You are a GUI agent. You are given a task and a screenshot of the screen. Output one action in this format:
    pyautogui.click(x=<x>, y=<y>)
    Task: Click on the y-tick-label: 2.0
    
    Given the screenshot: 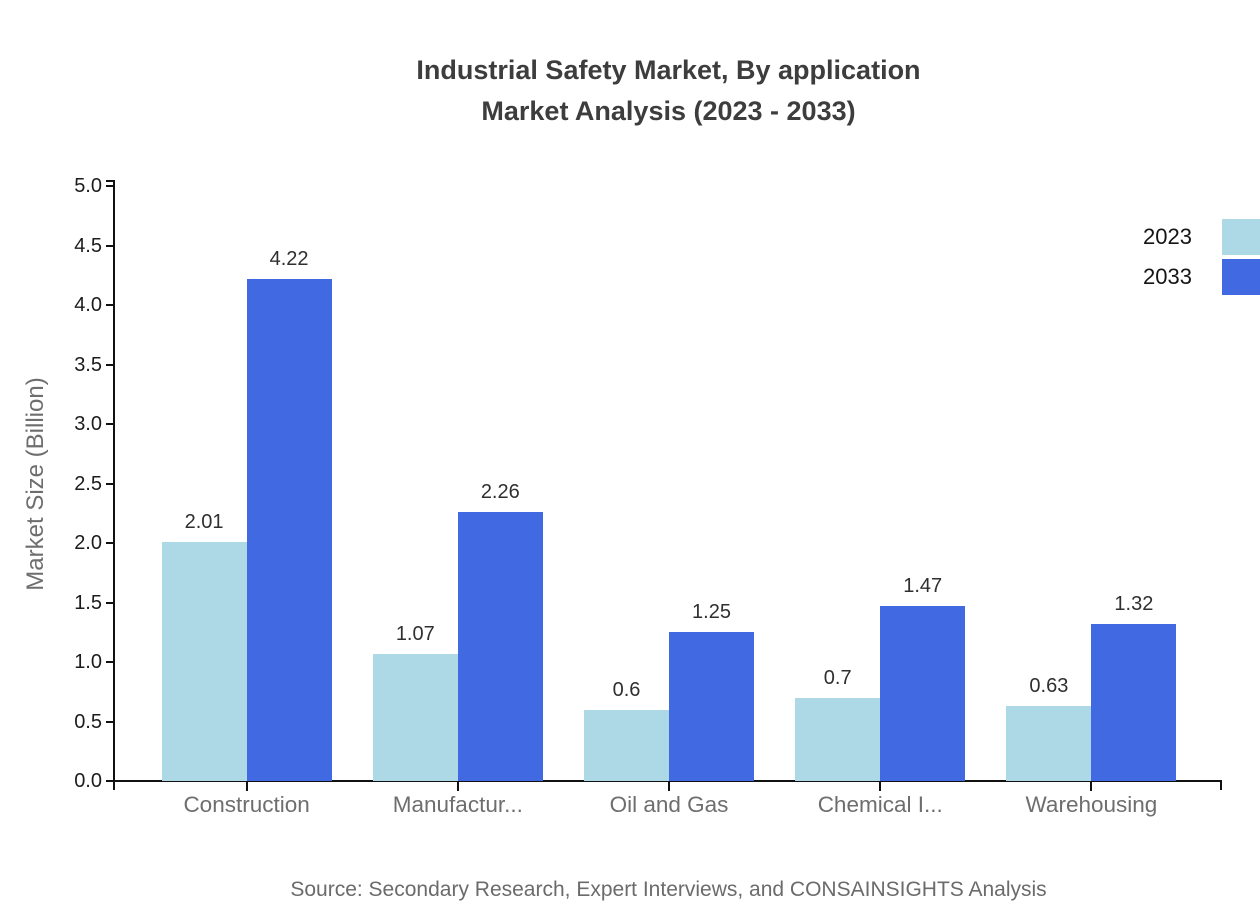 What is the action you would take?
    pyautogui.click(x=88, y=543)
    